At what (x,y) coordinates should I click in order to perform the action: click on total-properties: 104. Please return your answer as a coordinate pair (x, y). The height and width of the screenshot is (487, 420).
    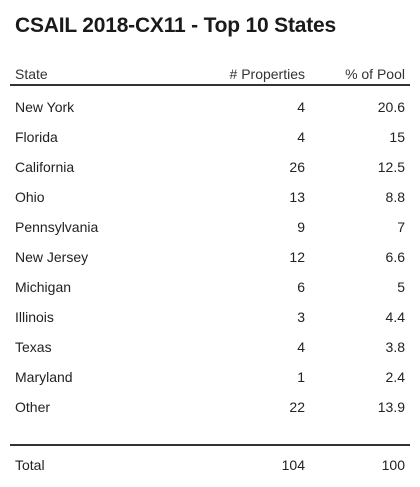
    Looking at the image, I should click on (293, 465).